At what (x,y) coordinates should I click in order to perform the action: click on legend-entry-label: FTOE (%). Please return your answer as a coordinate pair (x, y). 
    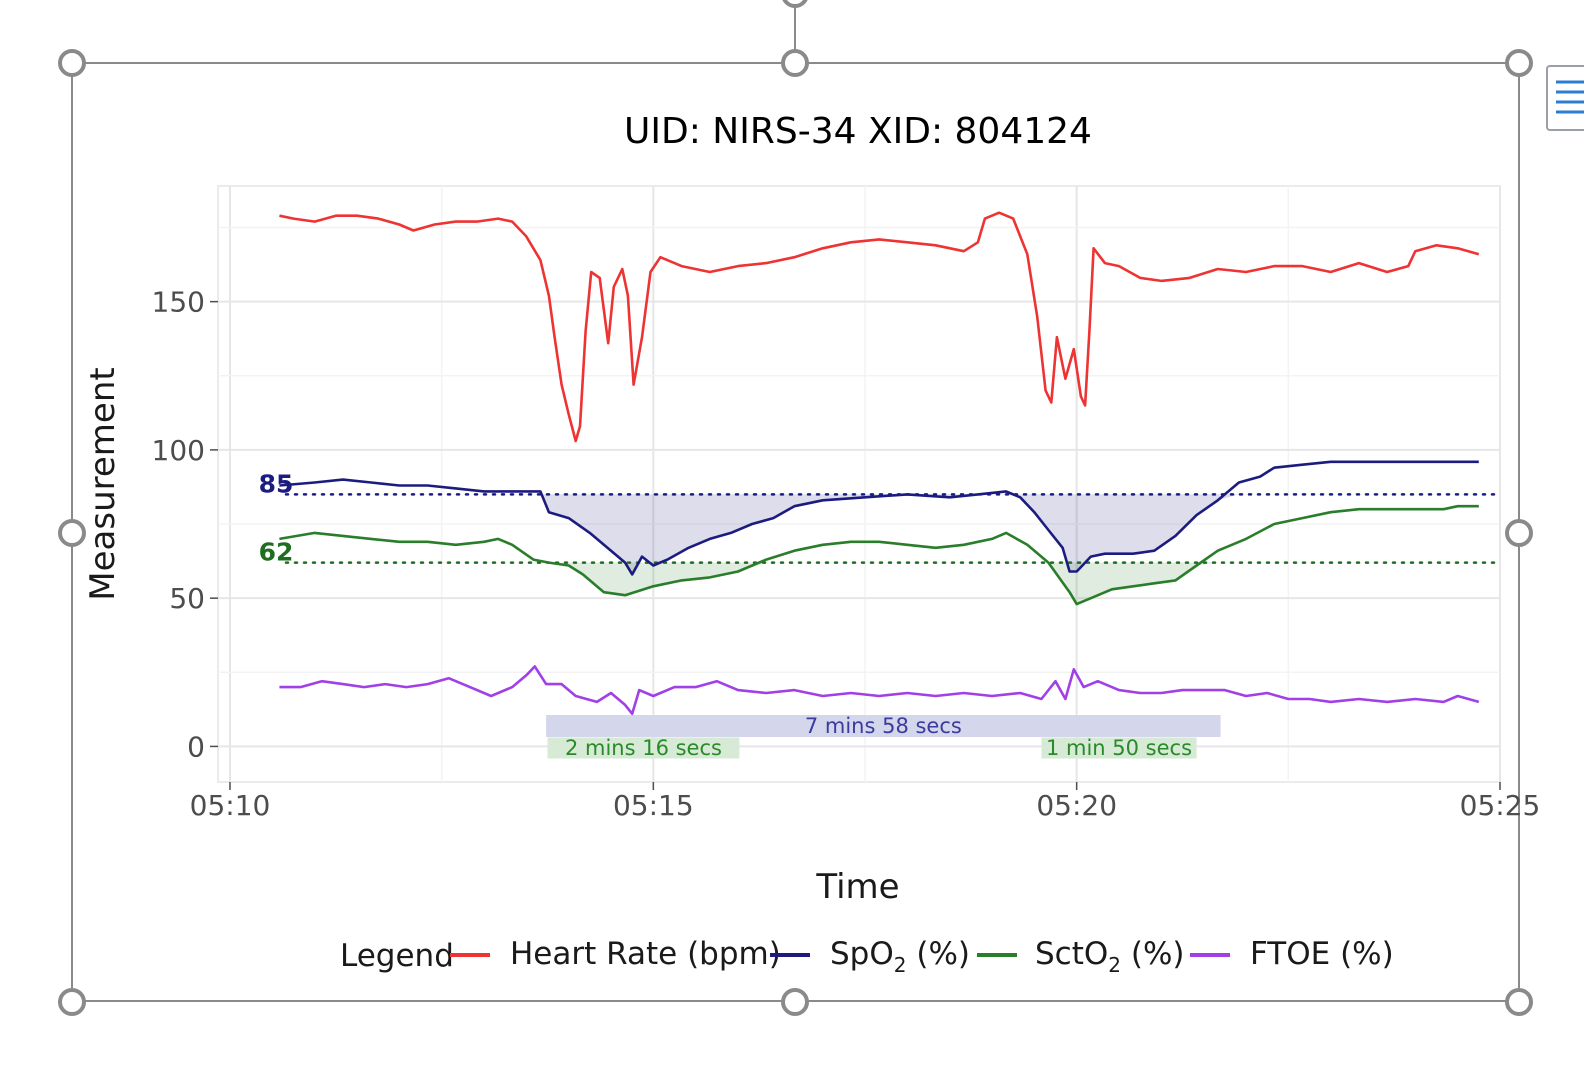
    Looking at the image, I should click on (1322, 954).